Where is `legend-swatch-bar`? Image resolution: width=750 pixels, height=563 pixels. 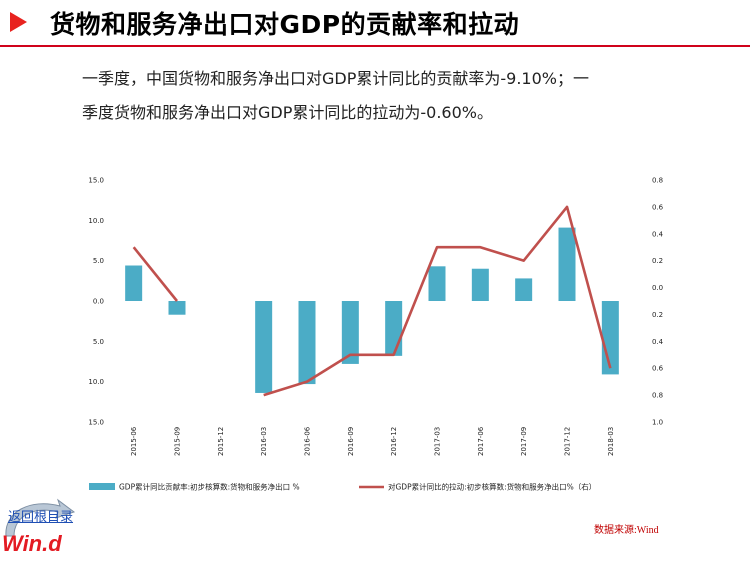 legend-swatch-bar is located at coordinates (102, 486).